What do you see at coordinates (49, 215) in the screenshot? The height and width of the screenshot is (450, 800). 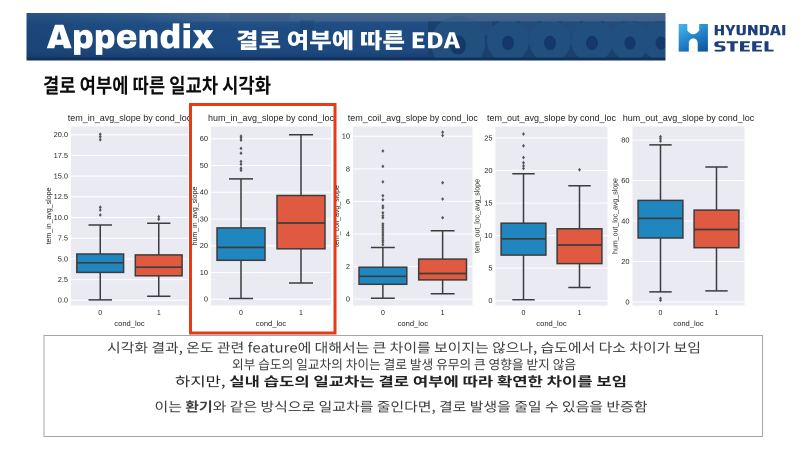 I see `svg-text: tem_in_avg_slope` at bounding box center [49, 215].